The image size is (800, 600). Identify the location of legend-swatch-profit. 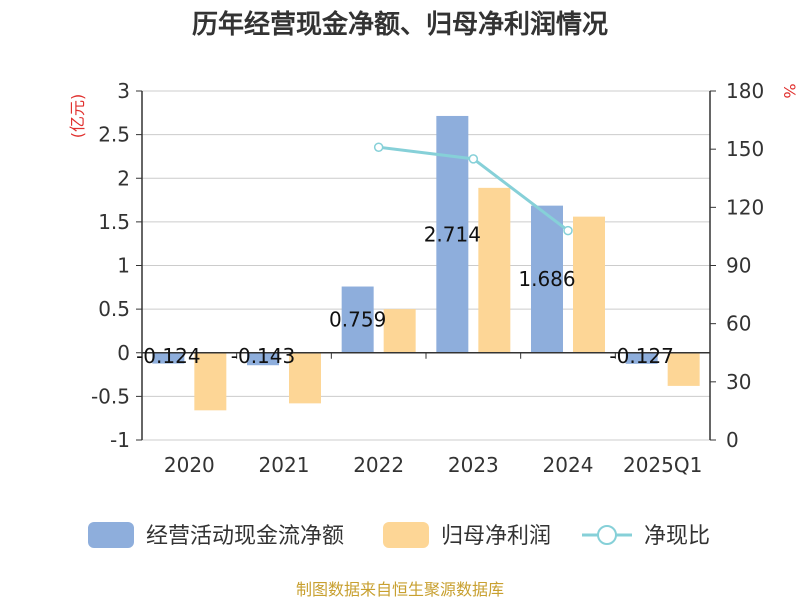
(406, 535).